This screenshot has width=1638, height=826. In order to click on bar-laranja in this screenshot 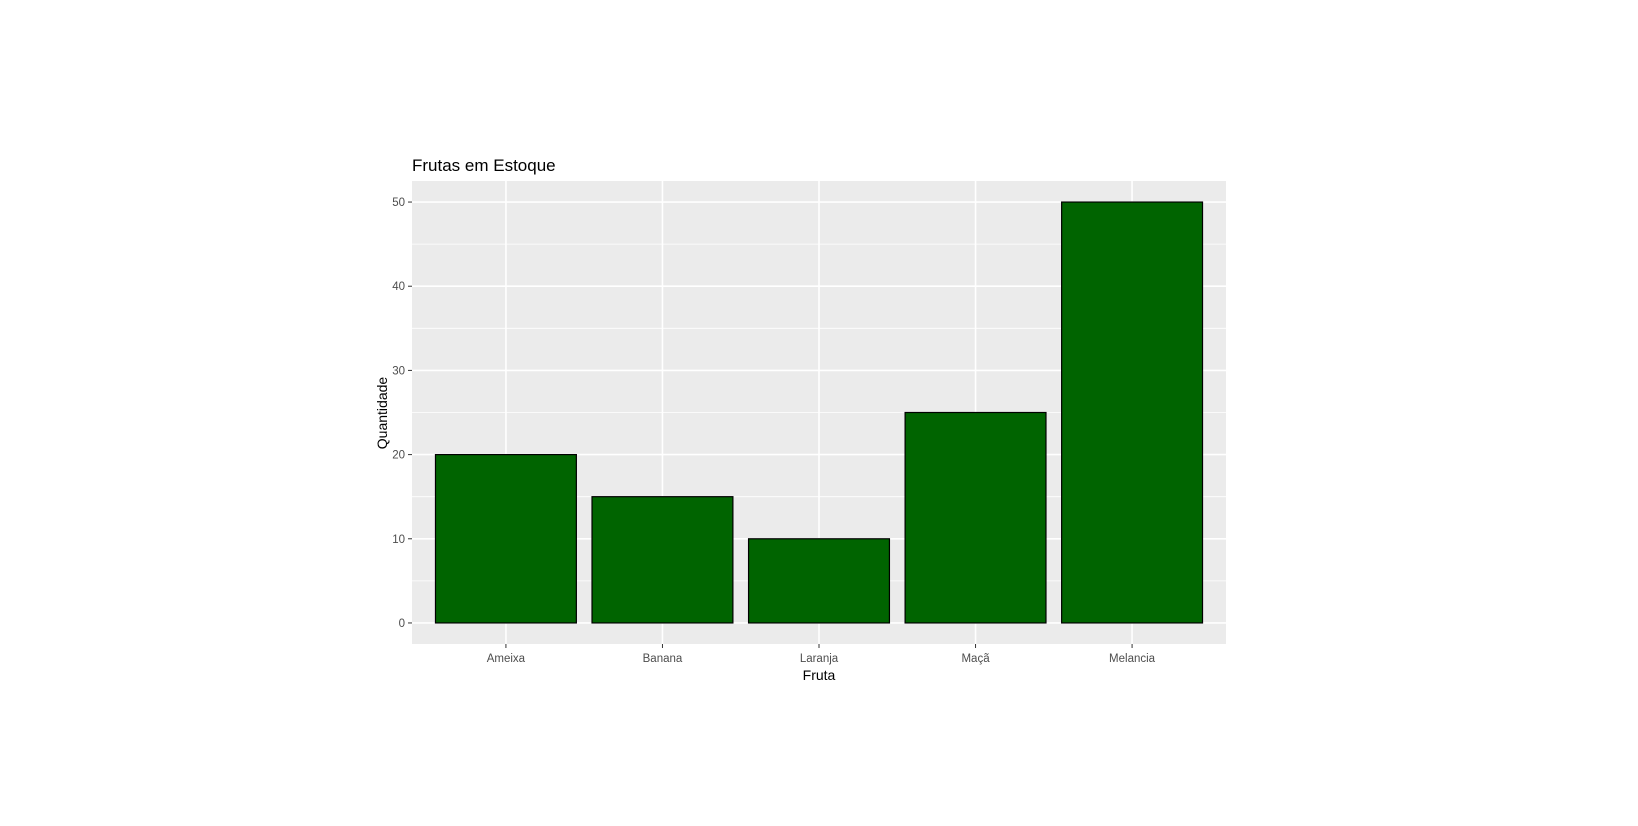, I will do `click(819, 581)`.